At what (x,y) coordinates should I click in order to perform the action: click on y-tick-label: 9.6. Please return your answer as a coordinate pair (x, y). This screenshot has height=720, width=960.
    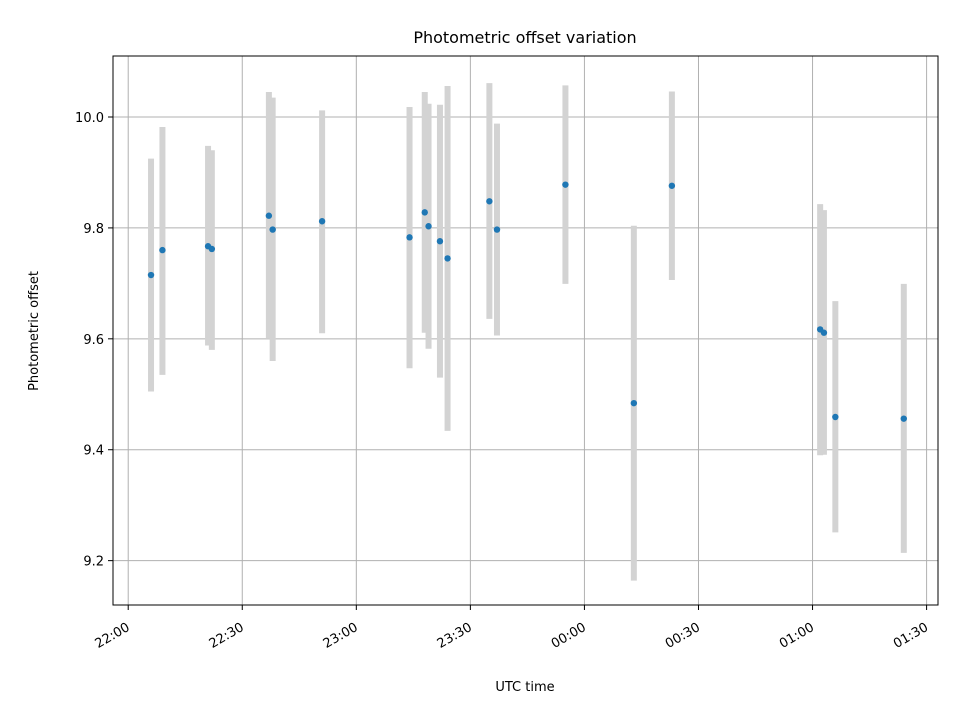
    Looking at the image, I should click on (93, 340).